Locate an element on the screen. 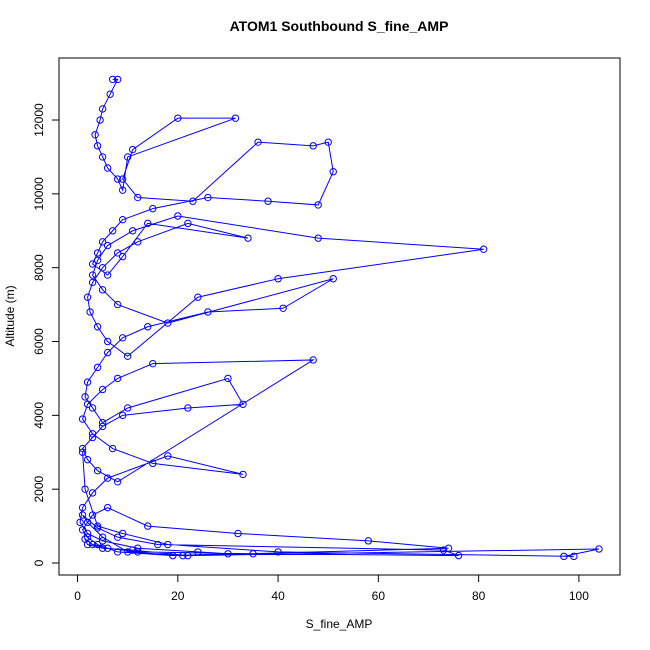 This screenshot has width=650, height=650. y-tick-label: 0 is located at coordinates (39, 562).